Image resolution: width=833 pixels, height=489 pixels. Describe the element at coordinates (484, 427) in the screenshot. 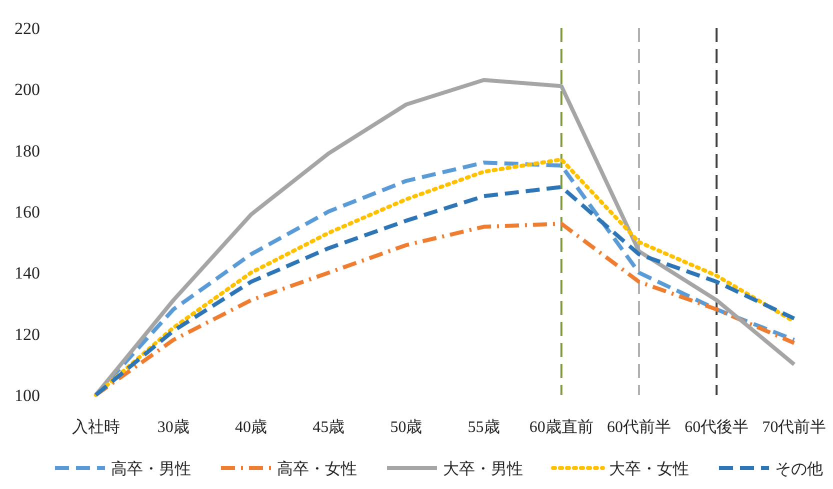

I see `x-tick-label: 55歳` at that location.